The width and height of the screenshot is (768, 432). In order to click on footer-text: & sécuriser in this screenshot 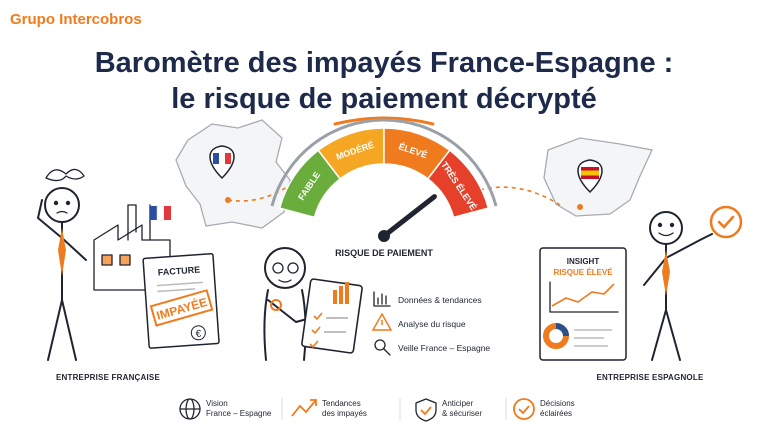, I will do `click(462, 413)`.